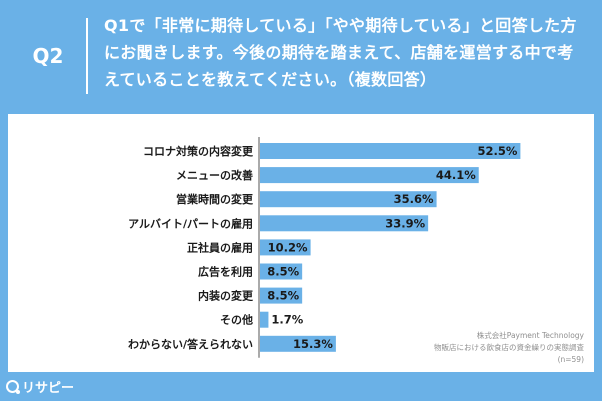 The height and width of the screenshot is (401, 602). I want to click on value-label: 35.6%, so click(414, 199).